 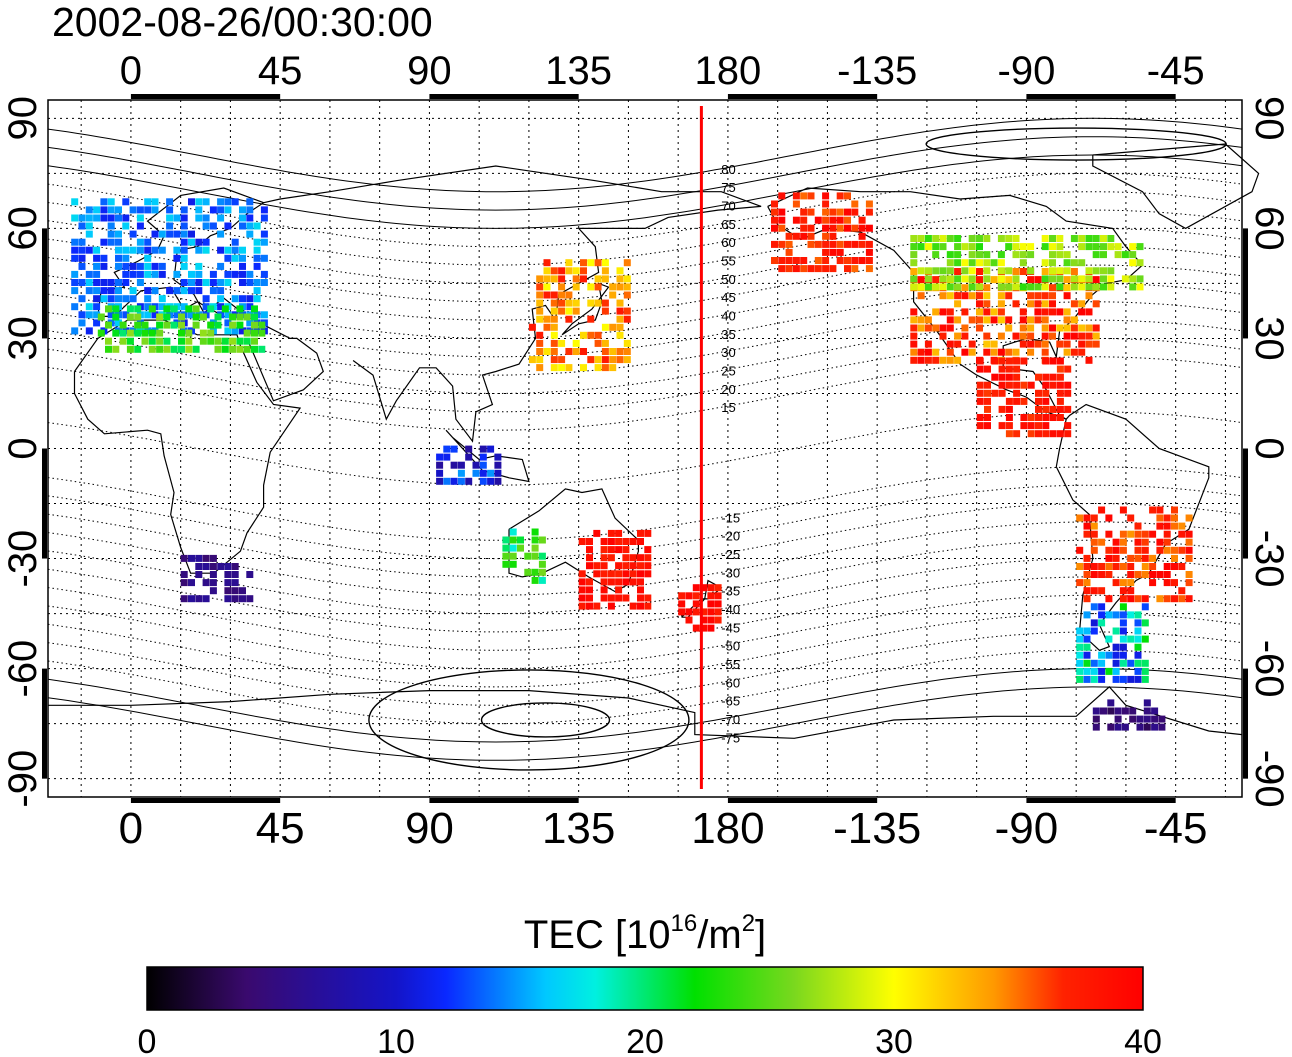 I want to click on y-tick-label: -90, so click(x=1269, y=779).